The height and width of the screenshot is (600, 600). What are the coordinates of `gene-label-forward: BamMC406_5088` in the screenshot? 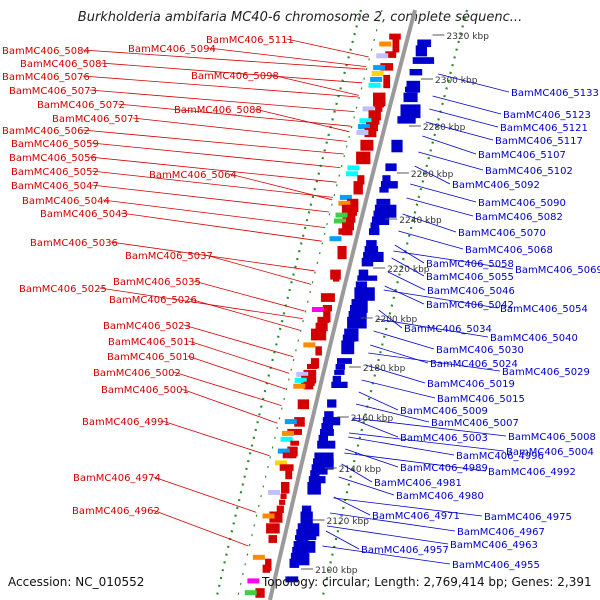 It's located at (218, 110).